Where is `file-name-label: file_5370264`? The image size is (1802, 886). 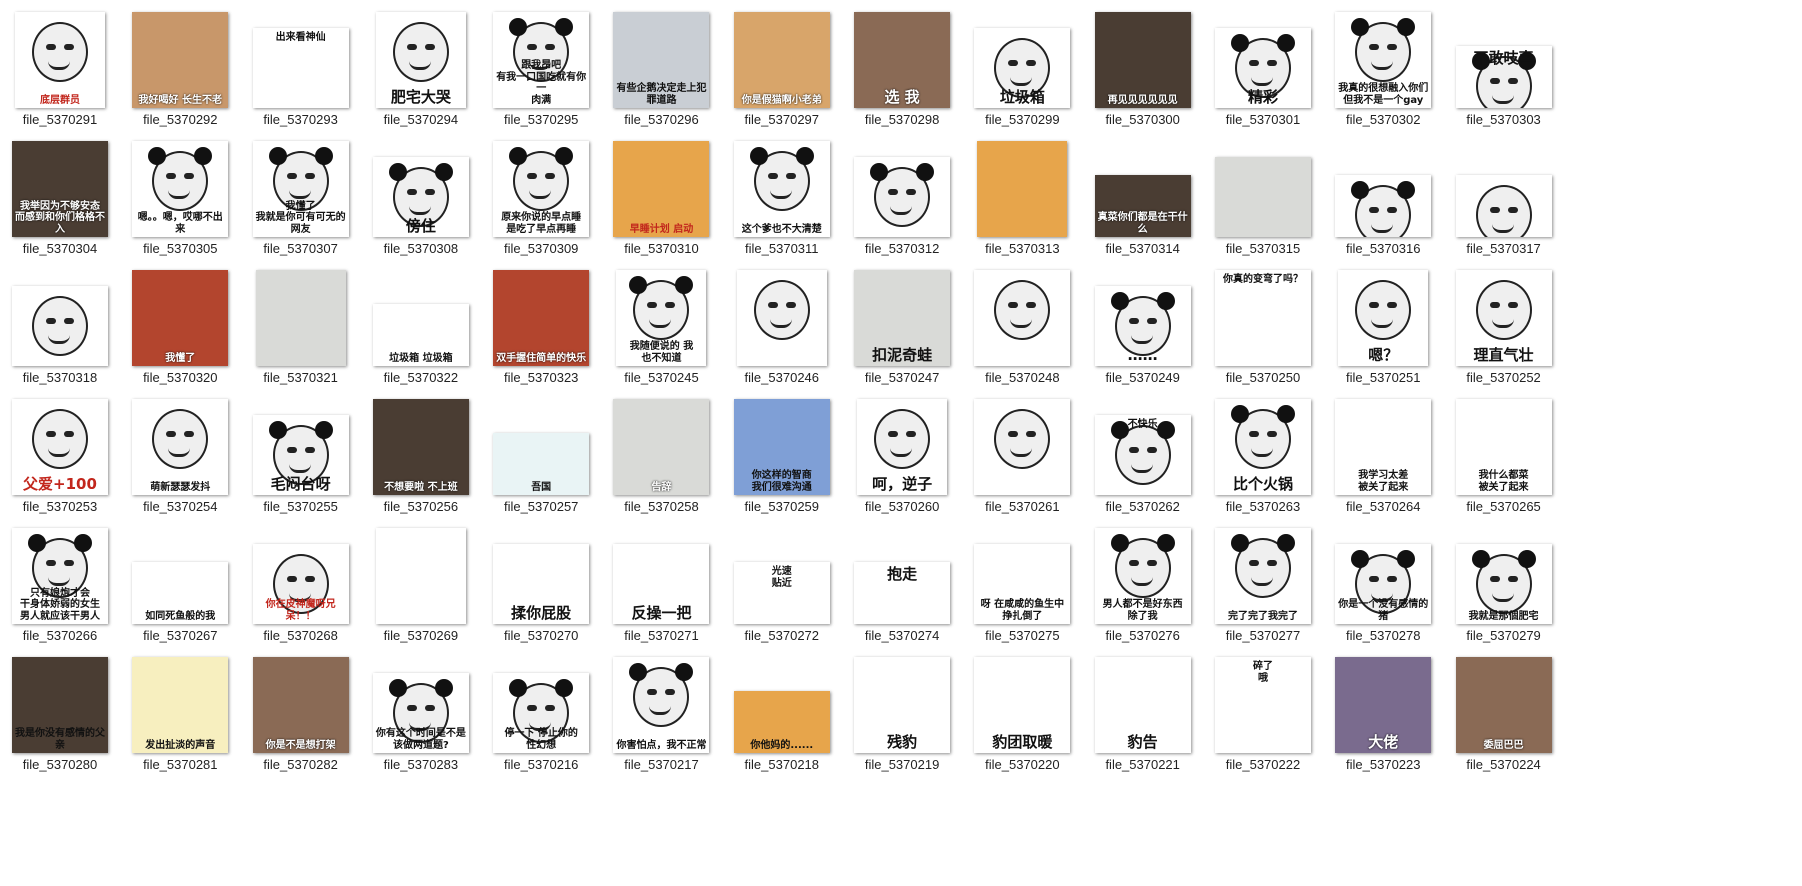 file-name-label: file_5370264 is located at coordinates (1383, 506).